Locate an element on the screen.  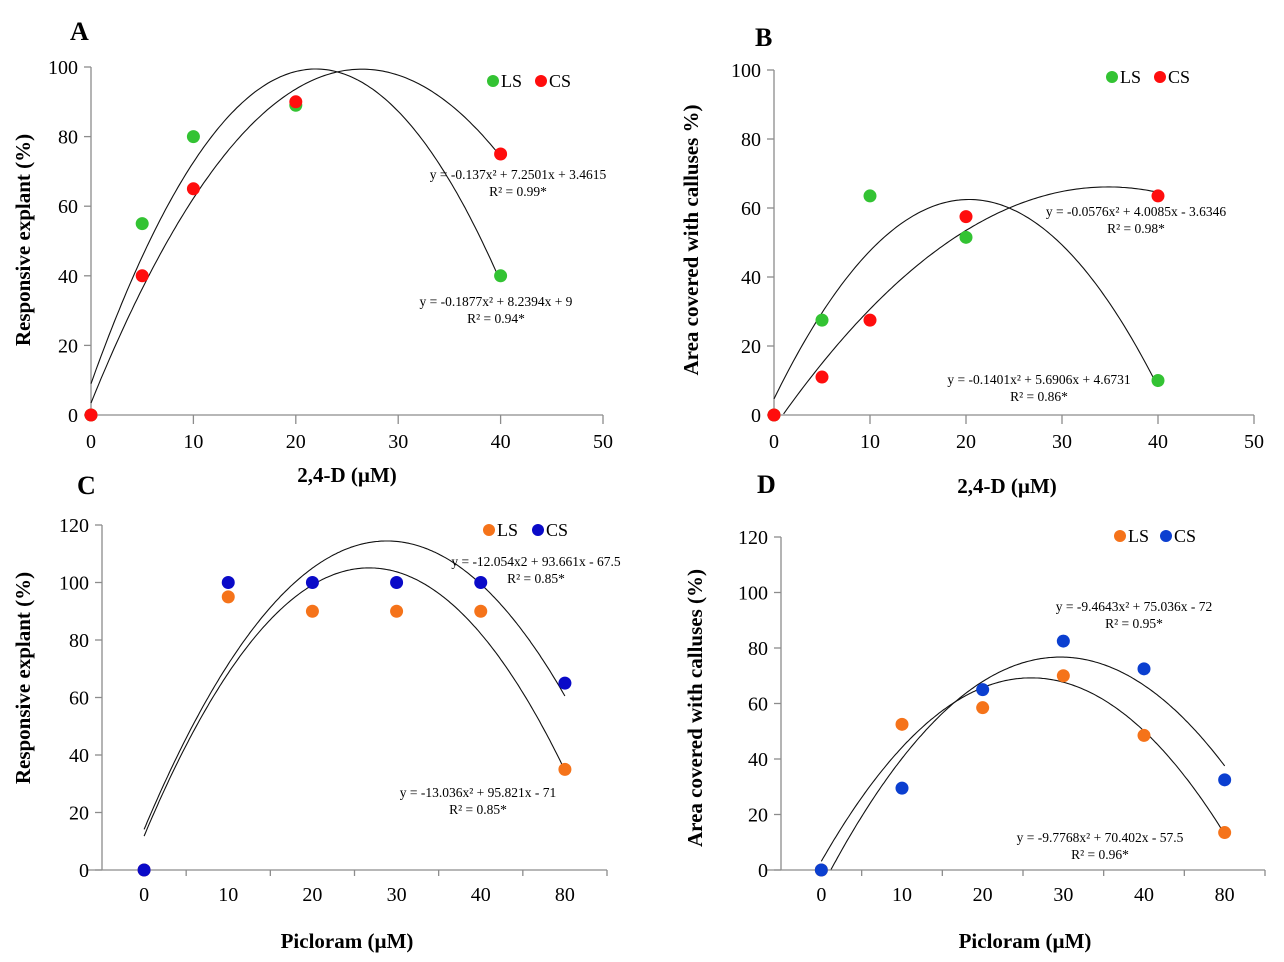
trend-equation-ls: y = -9.7768x² + 70.402x - 57.5 is located at coordinates (1100, 837).